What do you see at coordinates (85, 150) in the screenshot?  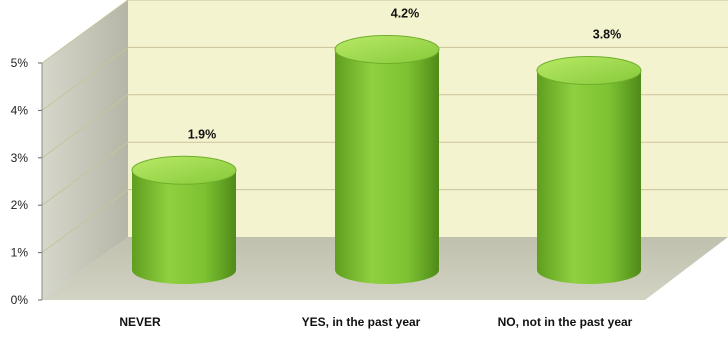 I see `side-wall` at bounding box center [85, 150].